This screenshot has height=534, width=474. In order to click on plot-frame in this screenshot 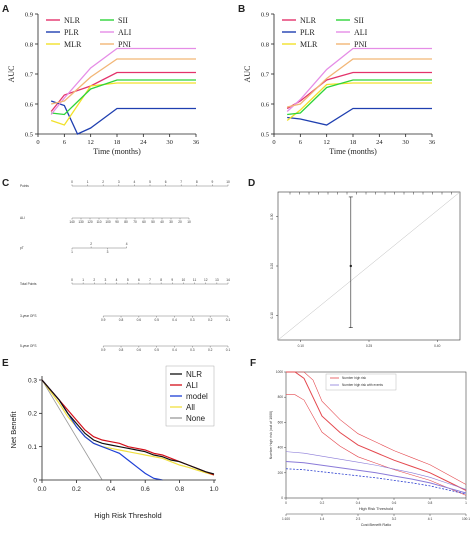, I will do `click(376, 435)`.